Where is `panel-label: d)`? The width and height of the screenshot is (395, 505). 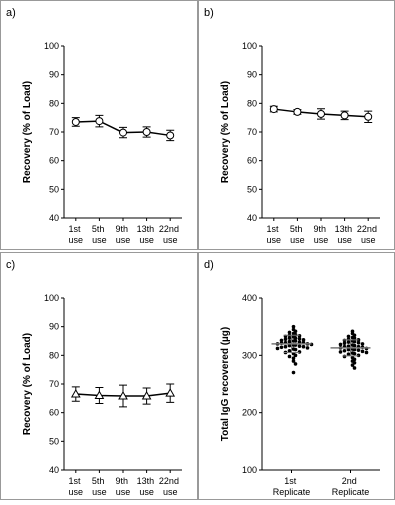
panel-label: d) is located at coordinates (209, 265).